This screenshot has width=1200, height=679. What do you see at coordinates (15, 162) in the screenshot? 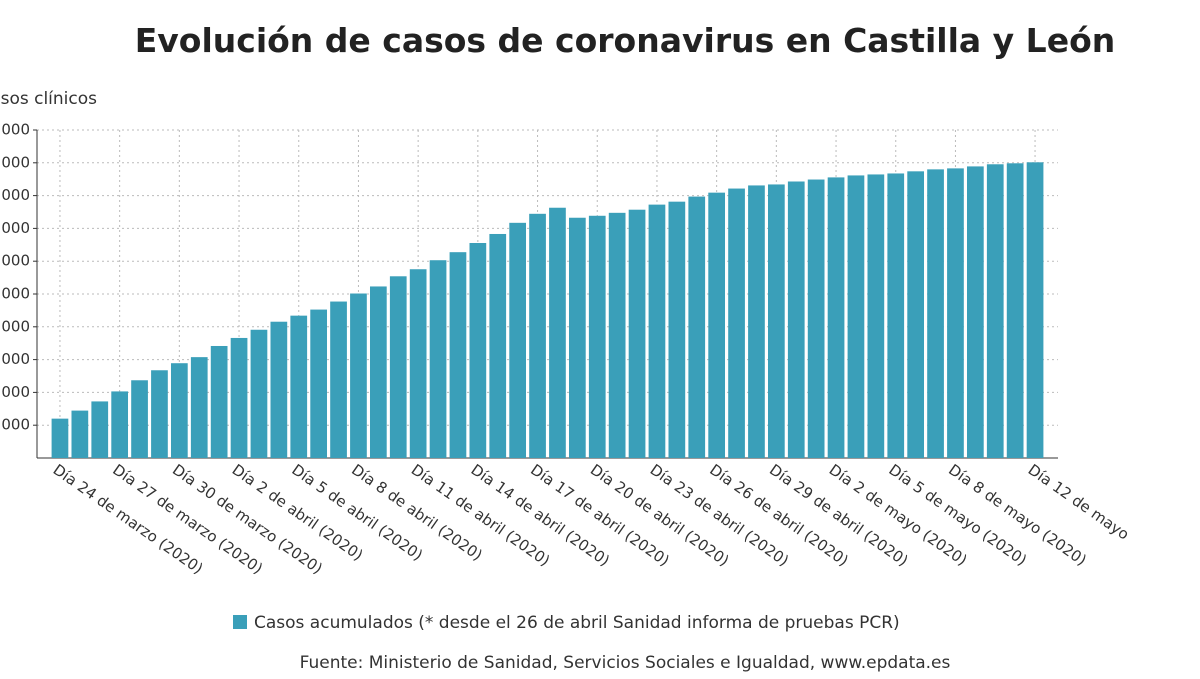
I see `y-tick-label: 18.000` at bounding box center [15, 162].